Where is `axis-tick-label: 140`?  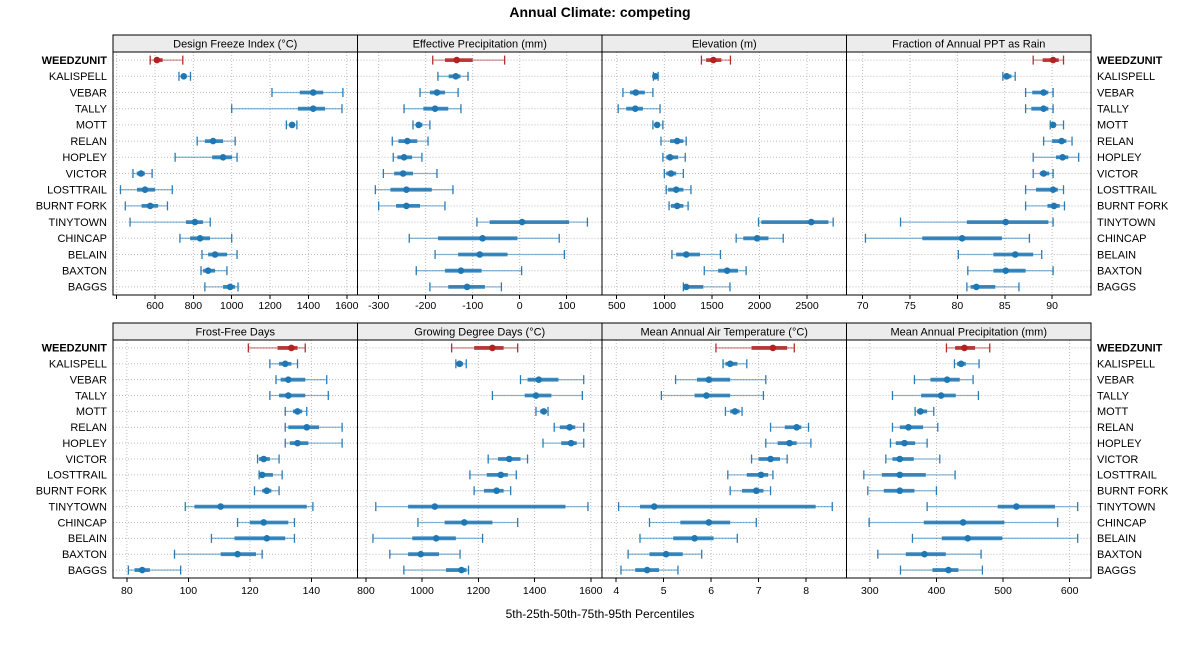
axis-tick-label: 140 is located at coordinates (312, 591).